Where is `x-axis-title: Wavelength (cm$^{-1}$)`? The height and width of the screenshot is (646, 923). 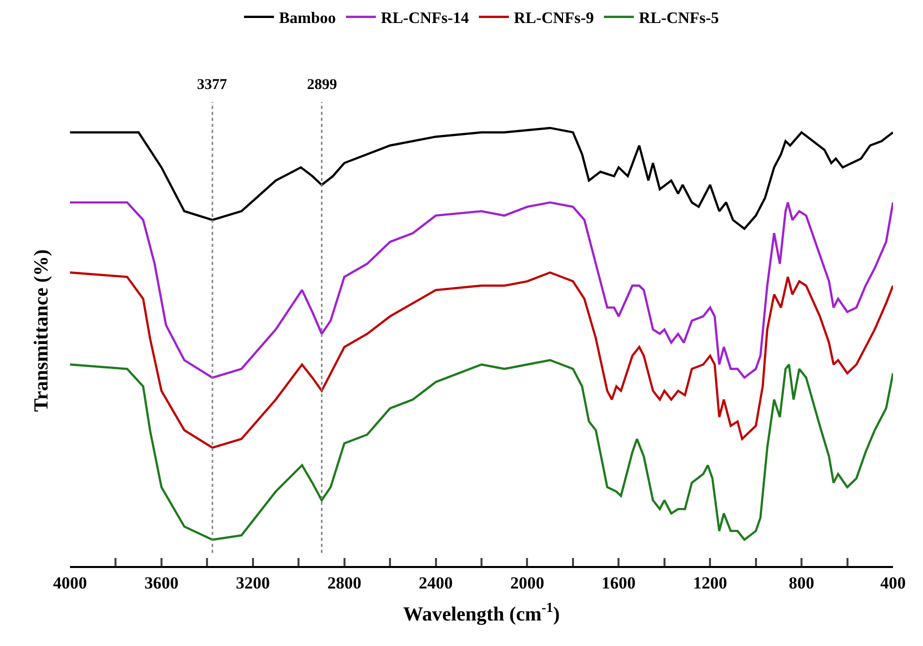 x-axis-title: Wavelength (cm$^{-1}$) is located at coordinates (481, 613).